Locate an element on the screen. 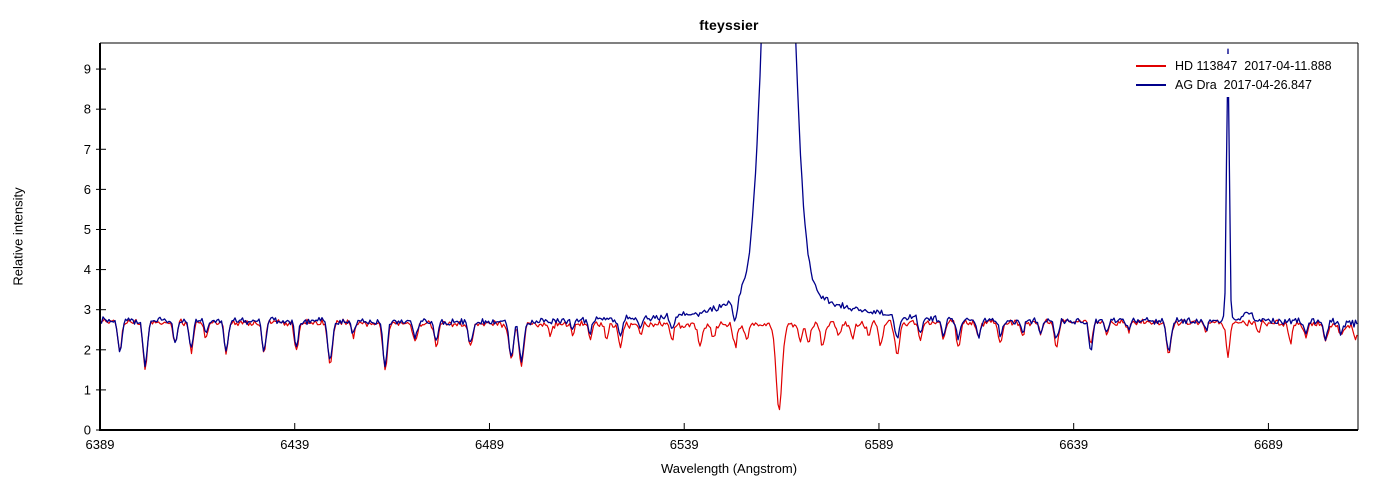 This screenshot has height=500, width=1400. y-tick-label: 2 is located at coordinates (87, 349).